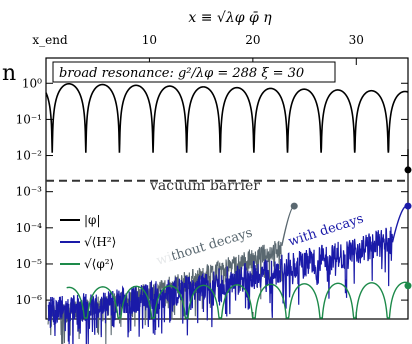 This screenshot has width=412, height=344. What do you see at coordinates (237, 300) in the screenshot?
I see `series-phi2-line` at bounding box center [237, 300].